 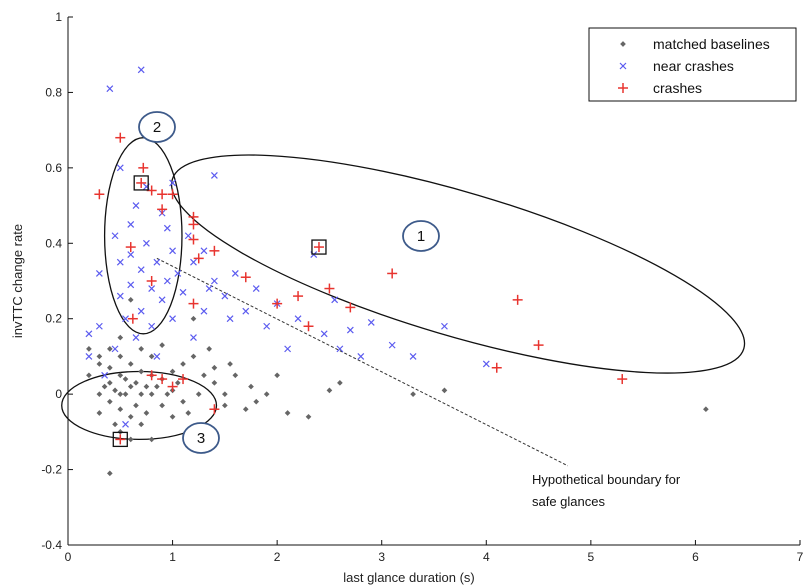 I want to click on annotation: Hypothetical boundary for safe glances, so click(x=606, y=490).